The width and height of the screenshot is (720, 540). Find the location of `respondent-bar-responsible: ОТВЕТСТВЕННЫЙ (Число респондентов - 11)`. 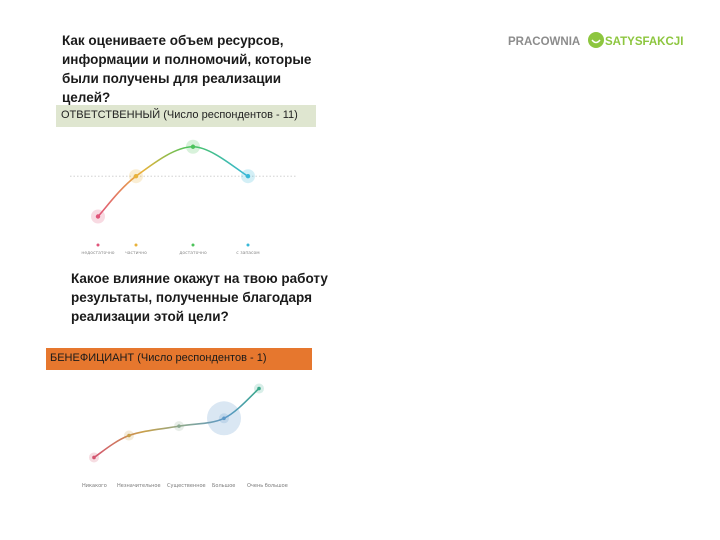

respondent-bar-responsible: ОТВЕТСТВЕННЫЙ (Число респондентов - 11) is located at coordinates (186, 116).